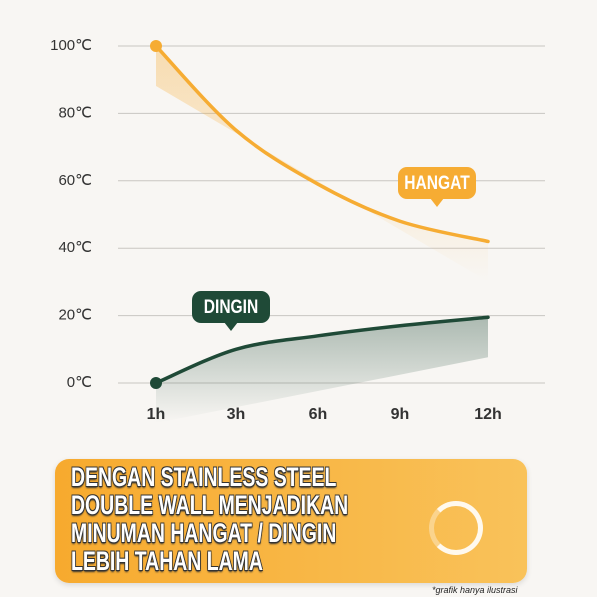 Image resolution: width=597 pixels, height=597 pixels. Describe the element at coordinates (456, 528) in the screenshot. I see `loading-icon` at that location.